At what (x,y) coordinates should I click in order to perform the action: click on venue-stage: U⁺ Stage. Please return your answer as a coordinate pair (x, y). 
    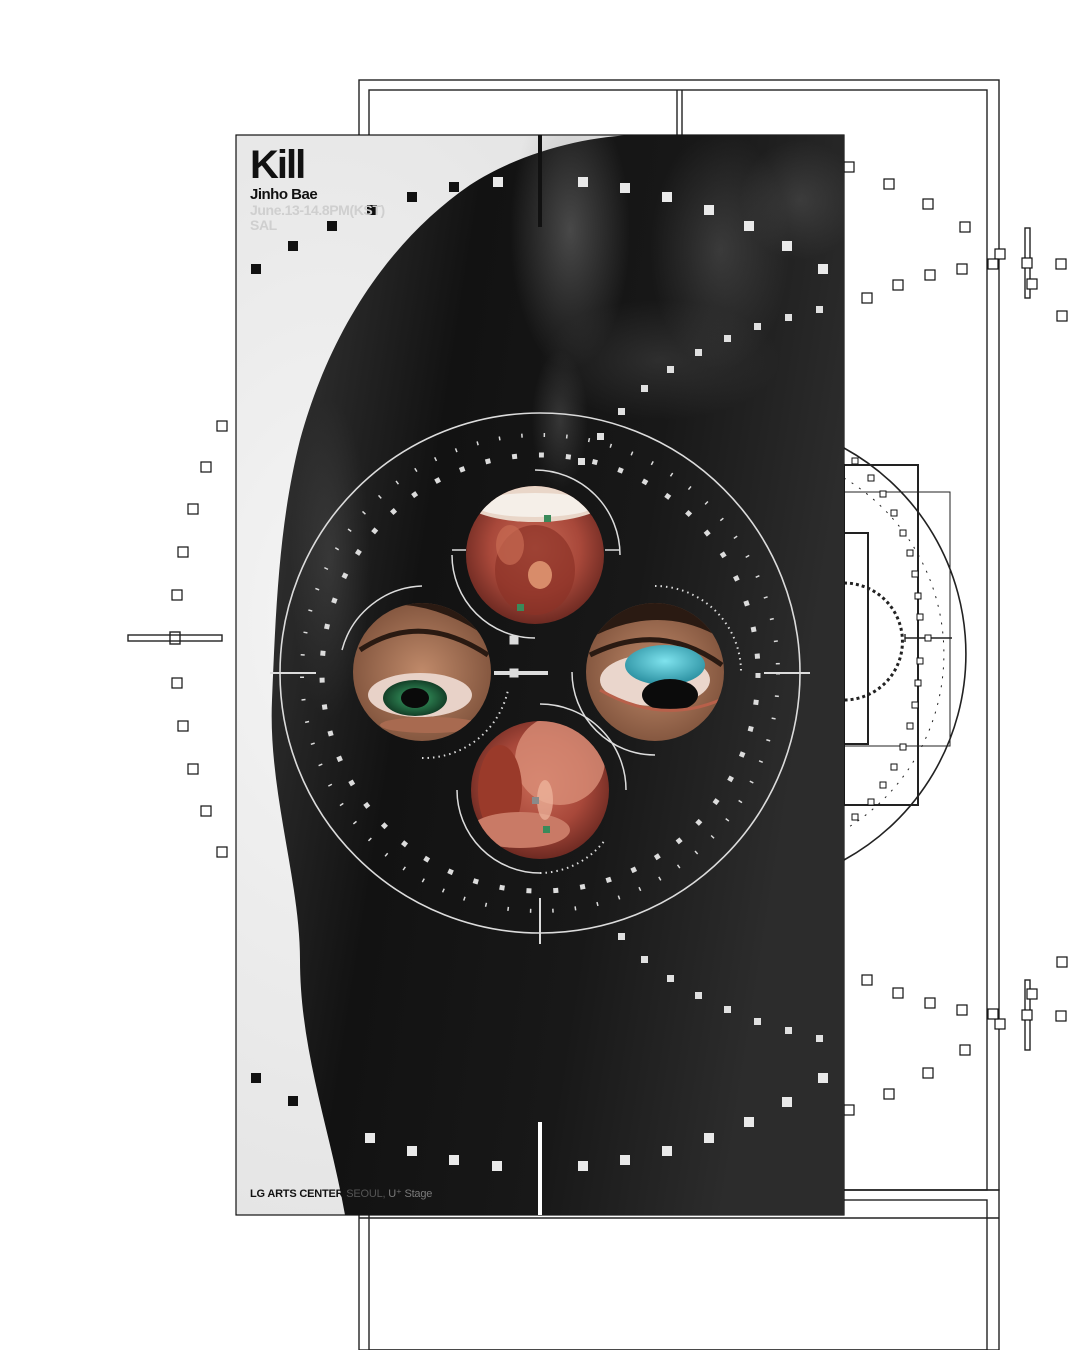
    Looking at the image, I should click on (410, 1194).